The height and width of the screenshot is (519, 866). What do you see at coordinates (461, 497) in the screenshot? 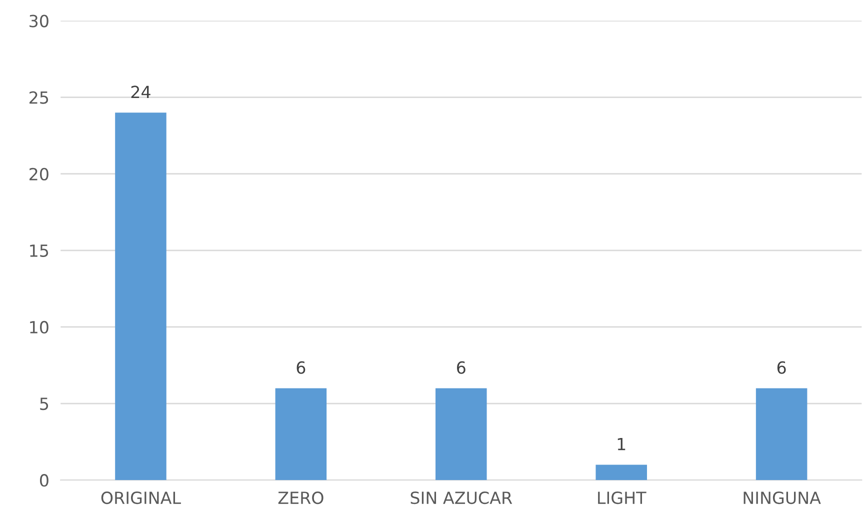
I see `x-tick-label: SIN AZUCAR` at bounding box center [461, 497].